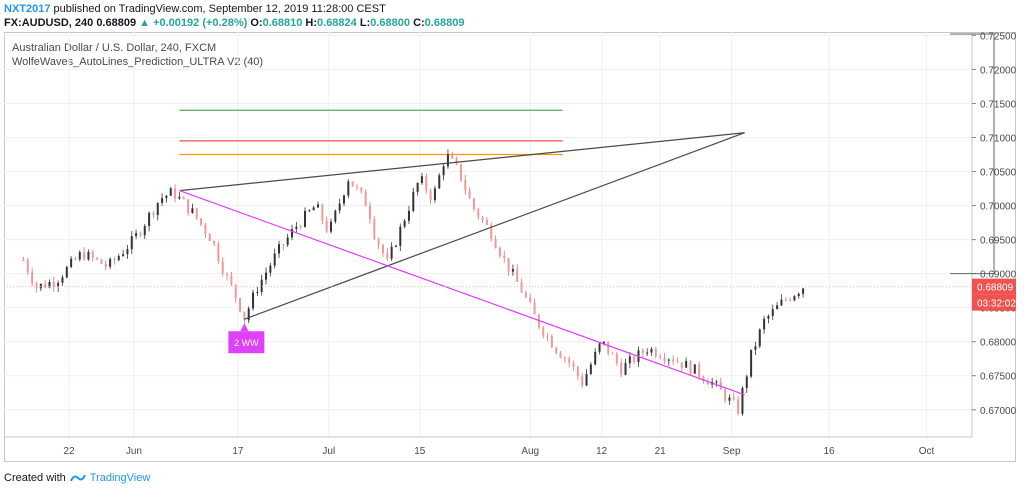  Describe the element at coordinates (337, 23) in the screenshot. I see `high-value: 0.68824` at that location.